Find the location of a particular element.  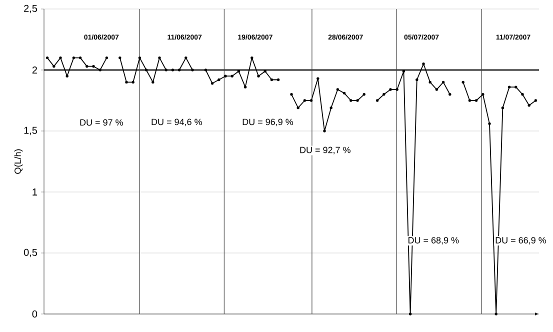

y-axis-title: Q(L/h) is located at coordinates (18, 161).